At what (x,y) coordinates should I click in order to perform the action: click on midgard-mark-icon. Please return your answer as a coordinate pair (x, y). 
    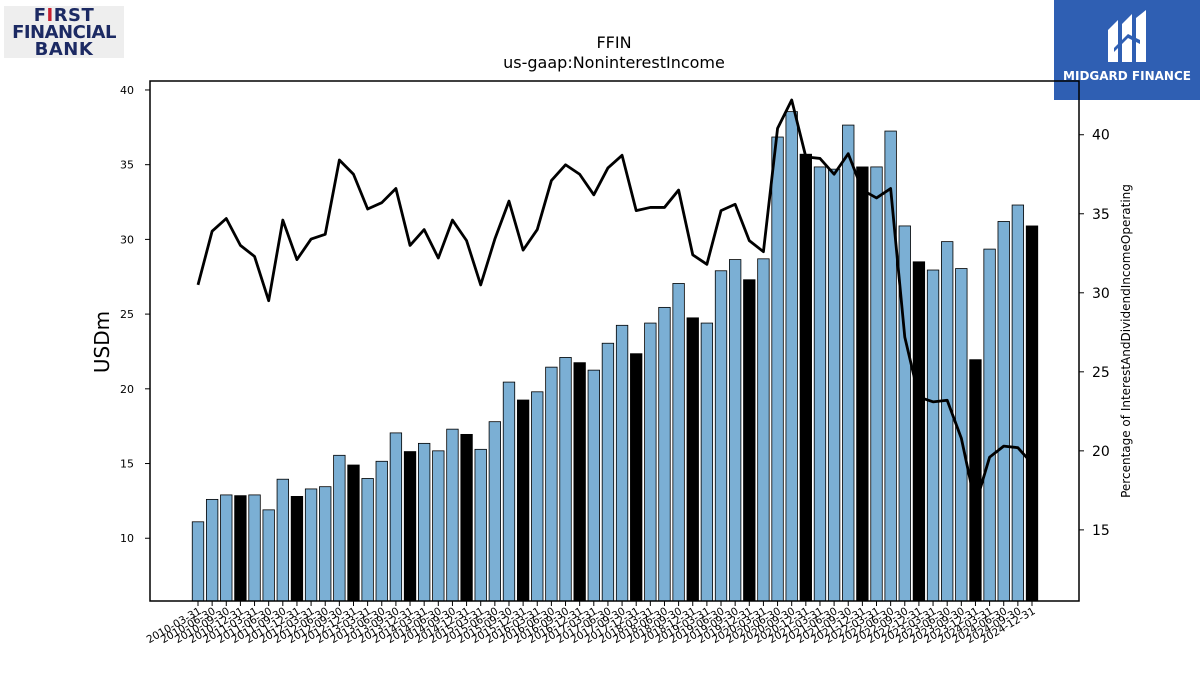
    Looking at the image, I should click on (1127, 36).